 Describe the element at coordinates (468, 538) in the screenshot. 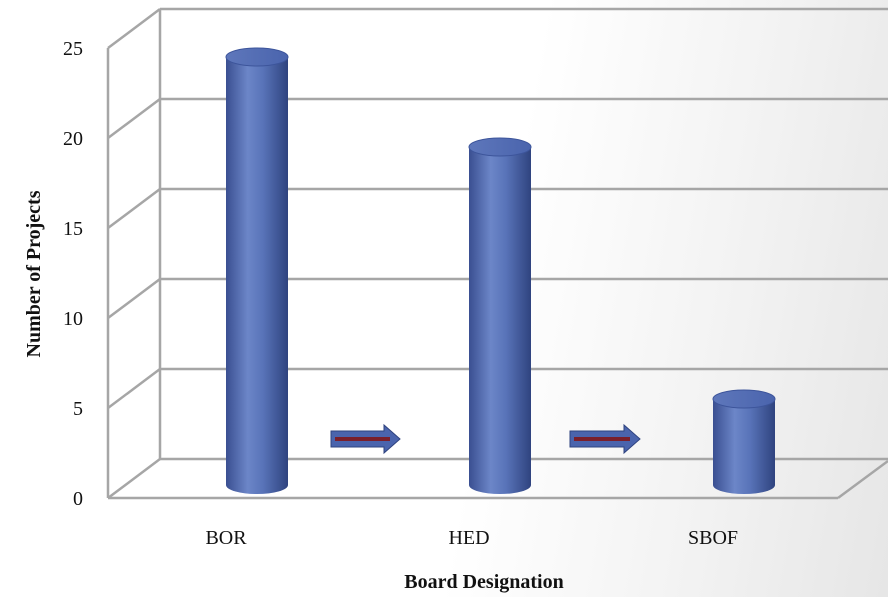

I see `x-category-label: HED` at that location.